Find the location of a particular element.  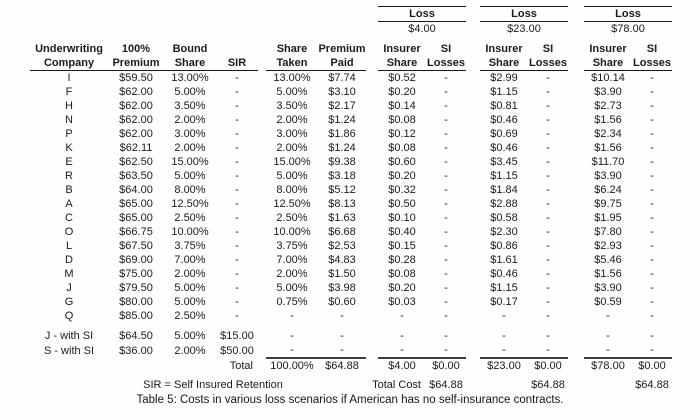

empty-cell is located at coordinates (190, 365).